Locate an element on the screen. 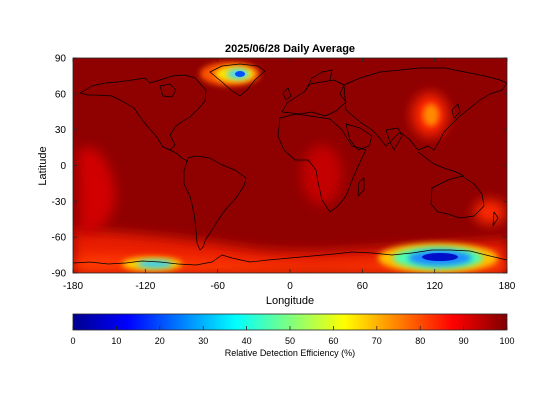 Image resolution: width=560 pixels, height=420 pixels. coastline-africa is located at coordinates (322, 163).